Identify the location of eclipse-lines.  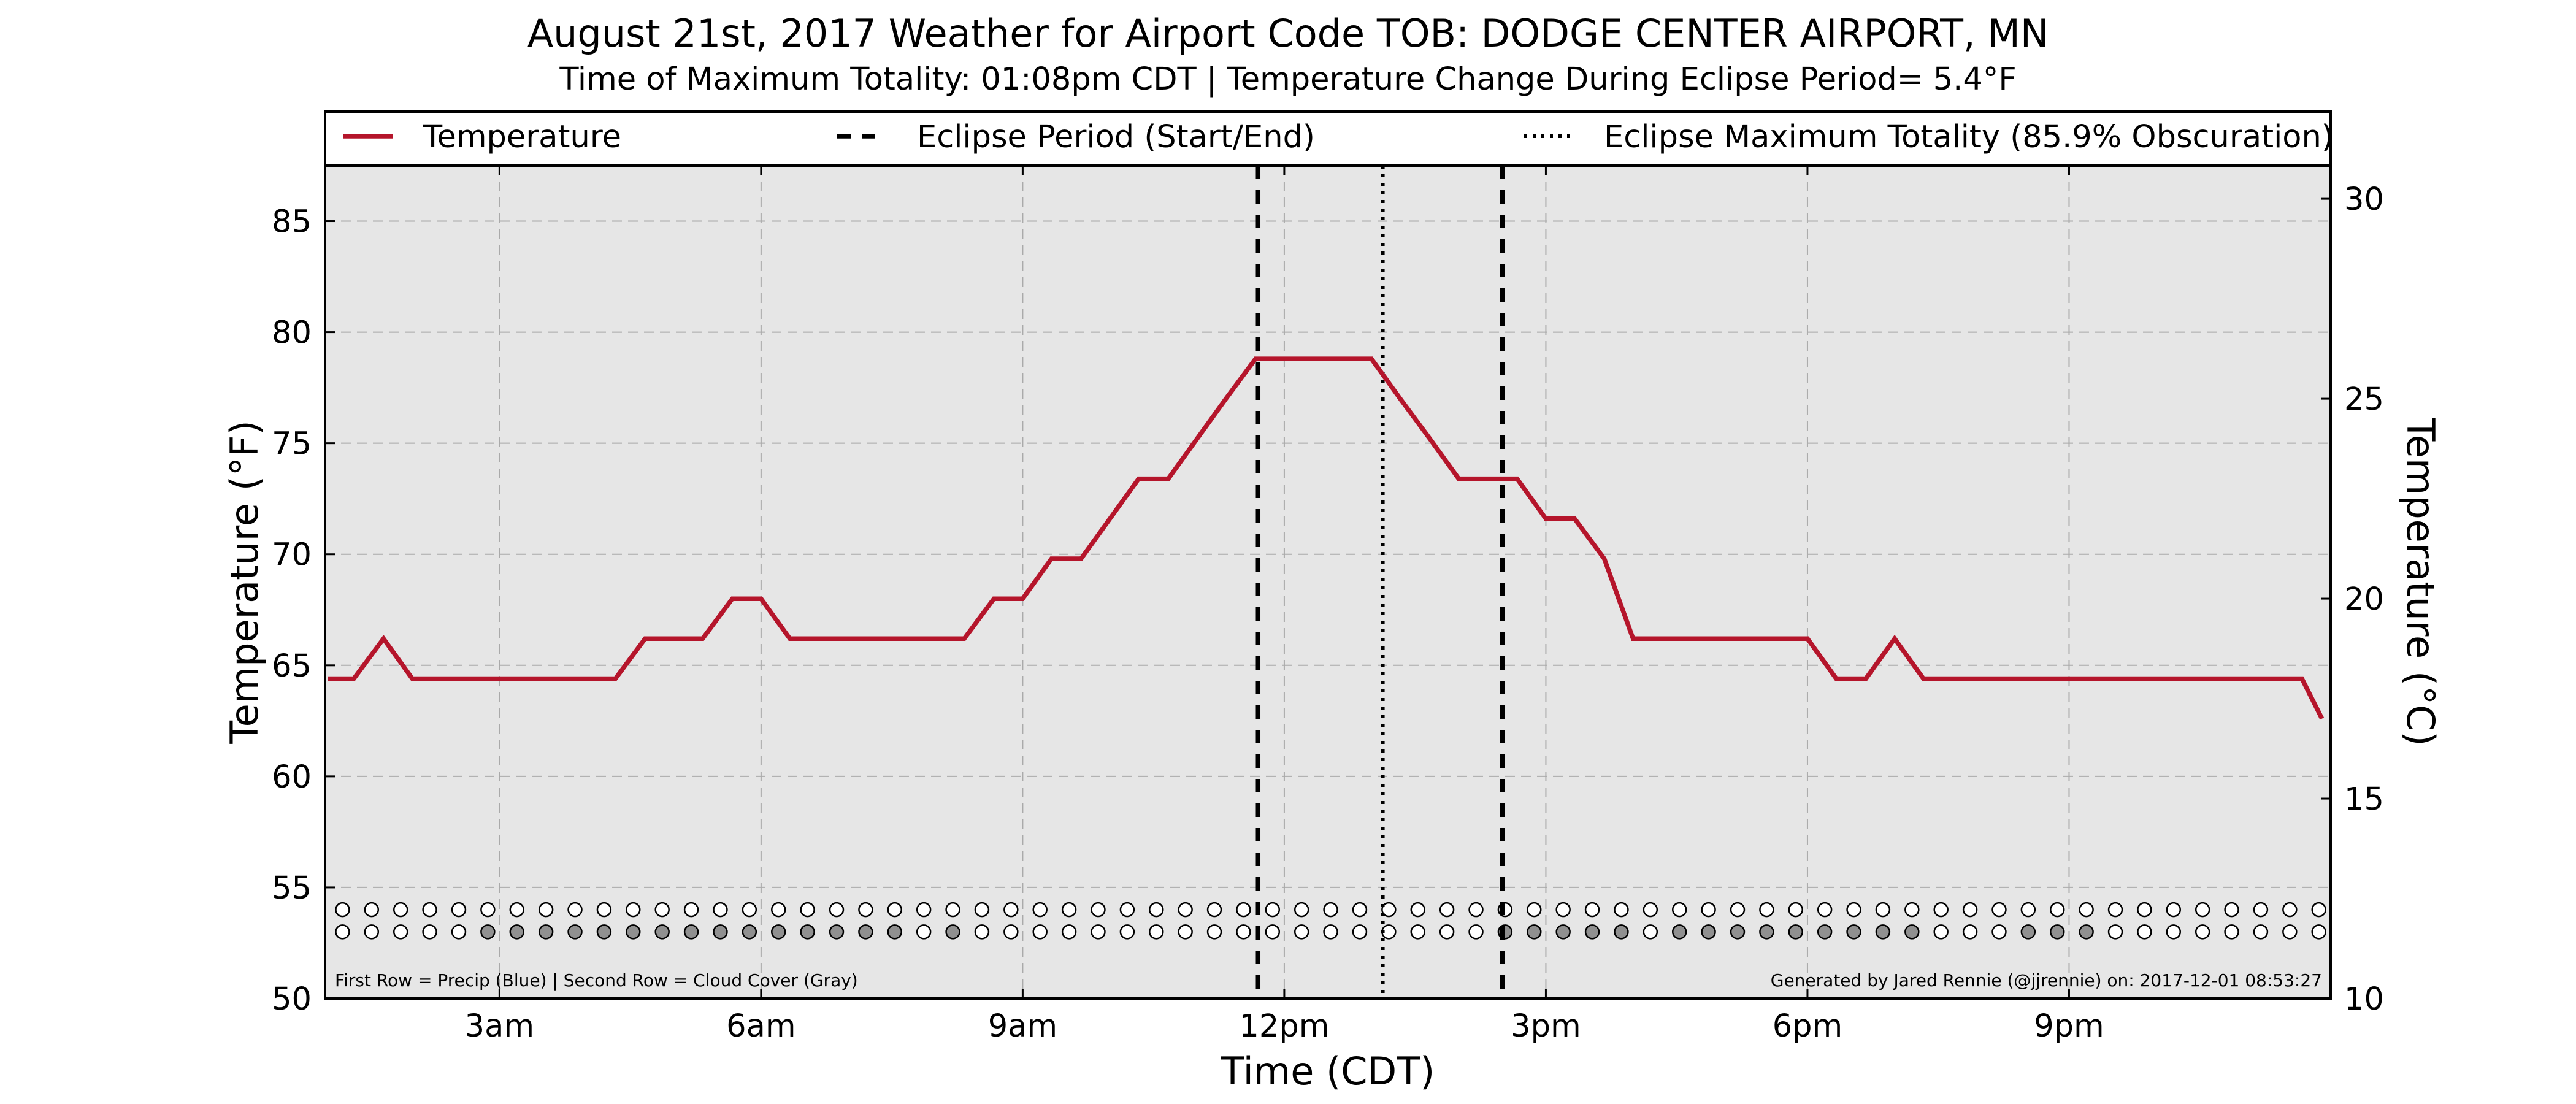
(1380, 582).